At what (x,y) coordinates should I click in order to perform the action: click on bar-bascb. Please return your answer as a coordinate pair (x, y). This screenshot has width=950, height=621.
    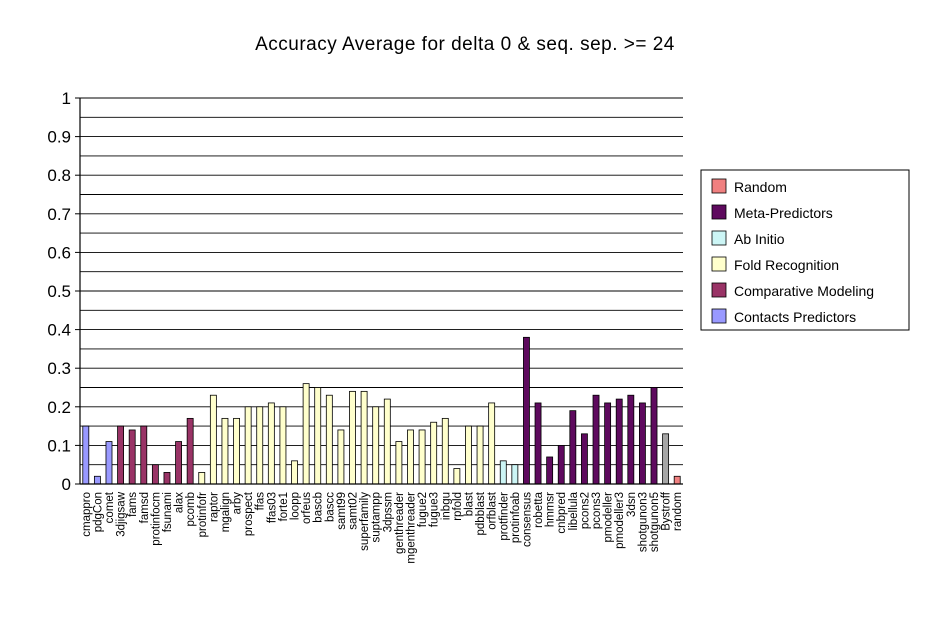
    Looking at the image, I should click on (318, 436).